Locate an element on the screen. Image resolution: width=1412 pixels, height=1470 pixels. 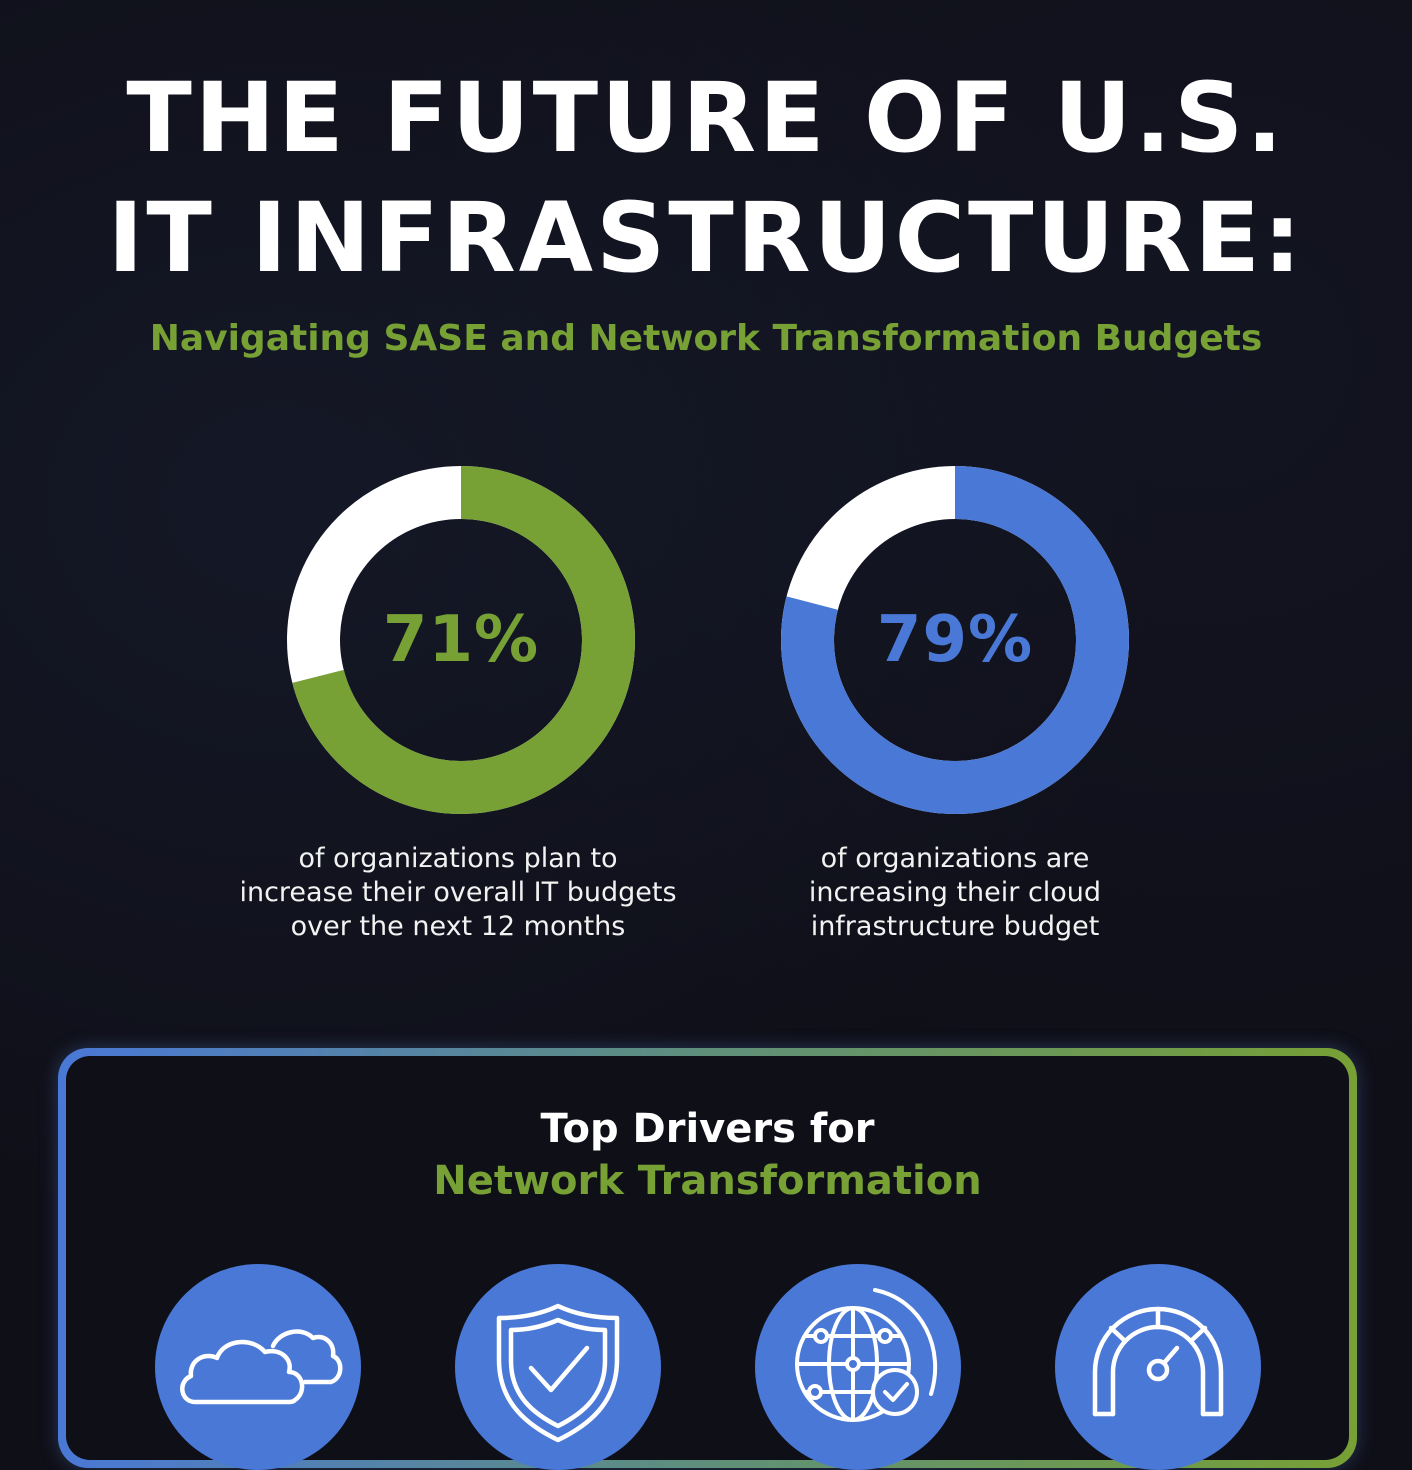
donut-svg-cloud-budget is located at coordinates (955, 640).